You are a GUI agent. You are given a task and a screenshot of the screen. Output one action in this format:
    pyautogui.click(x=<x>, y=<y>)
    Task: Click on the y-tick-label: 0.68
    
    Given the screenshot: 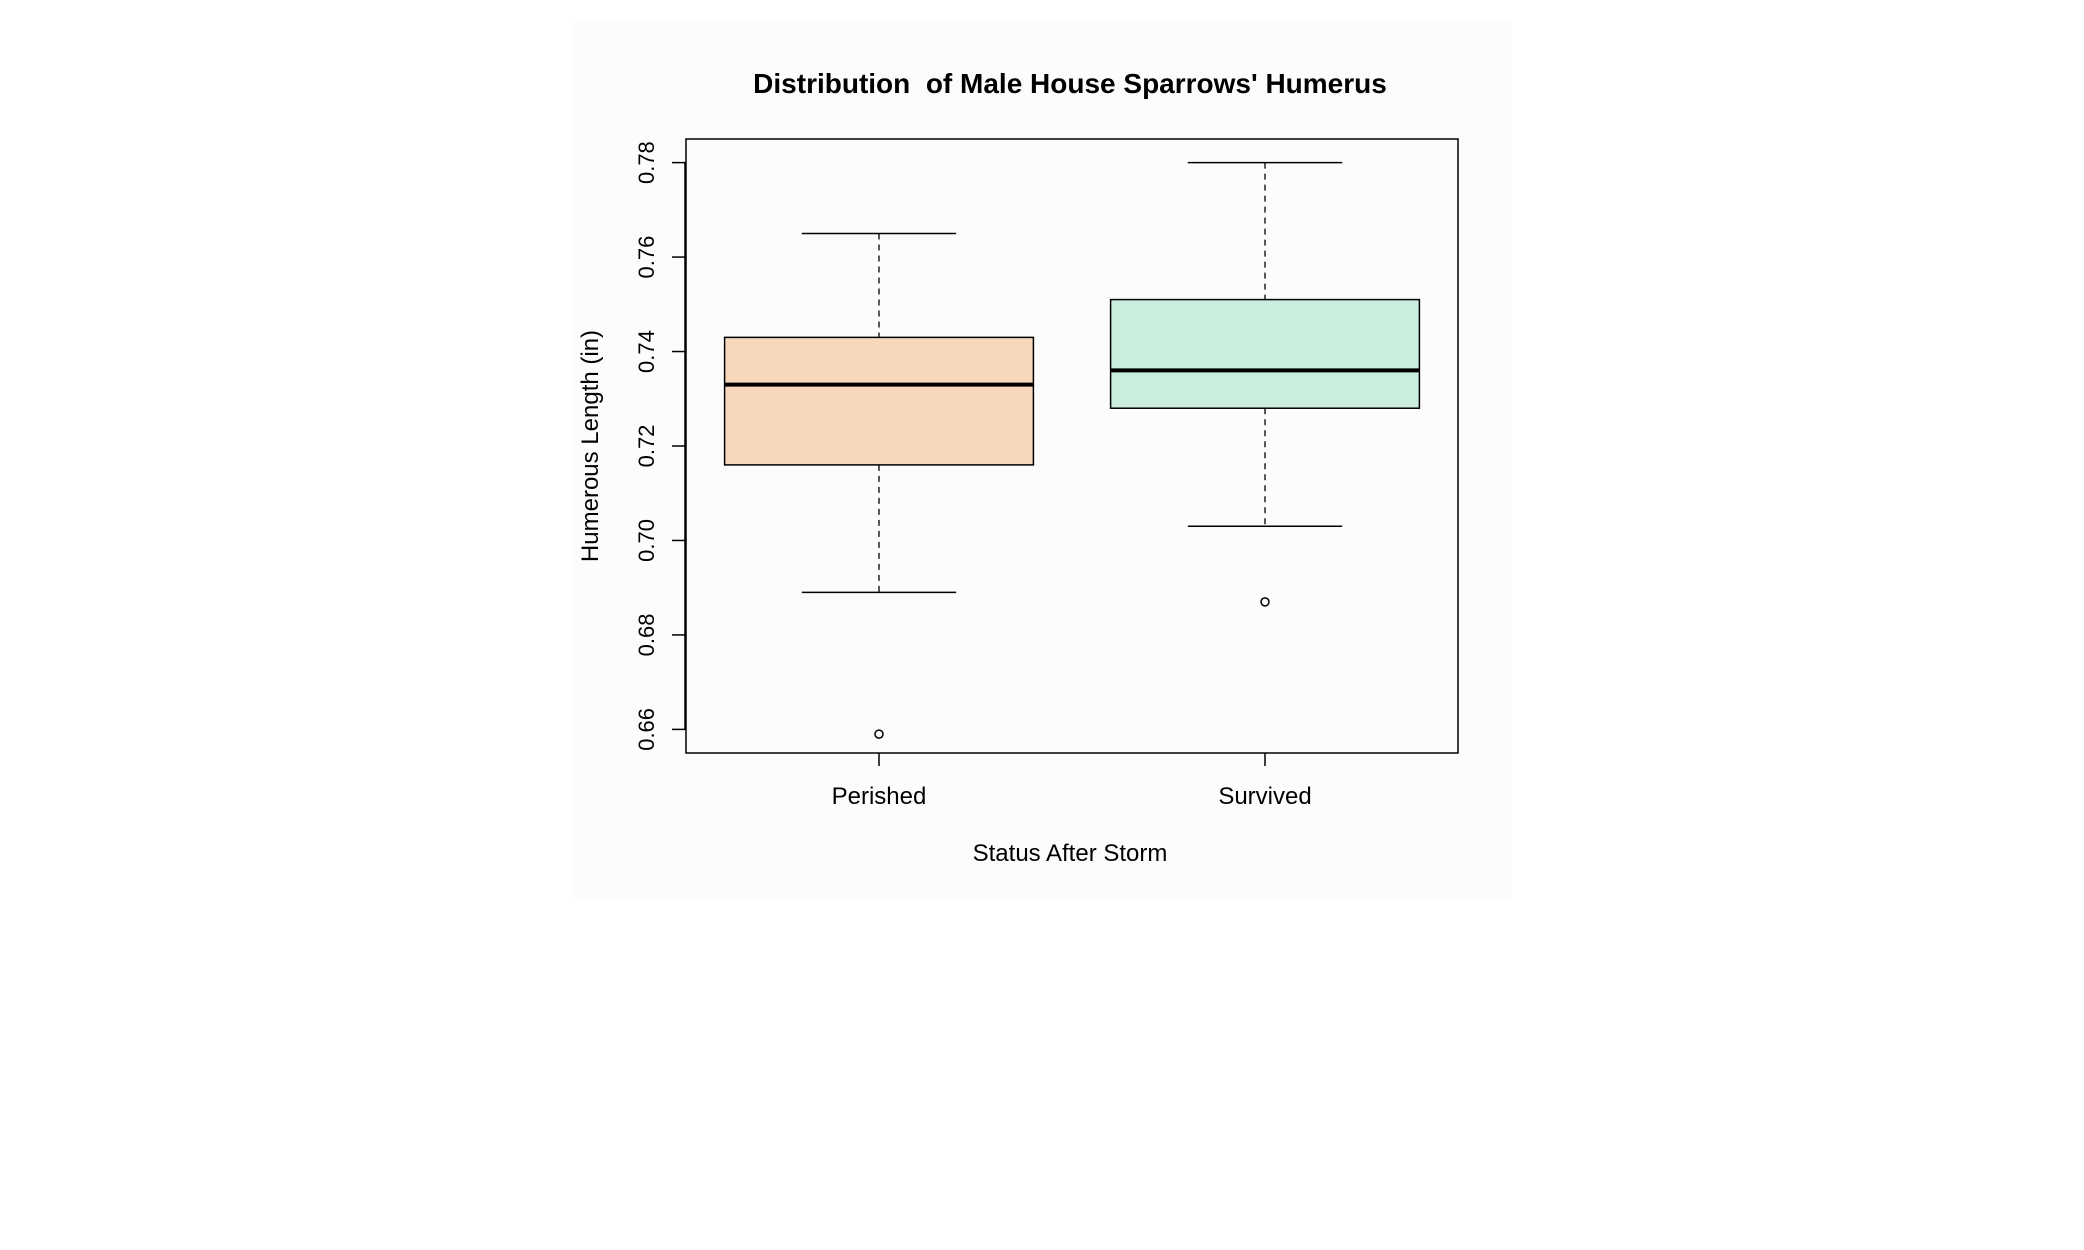 What is the action you would take?
    pyautogui.click(x=646, y=635)
    